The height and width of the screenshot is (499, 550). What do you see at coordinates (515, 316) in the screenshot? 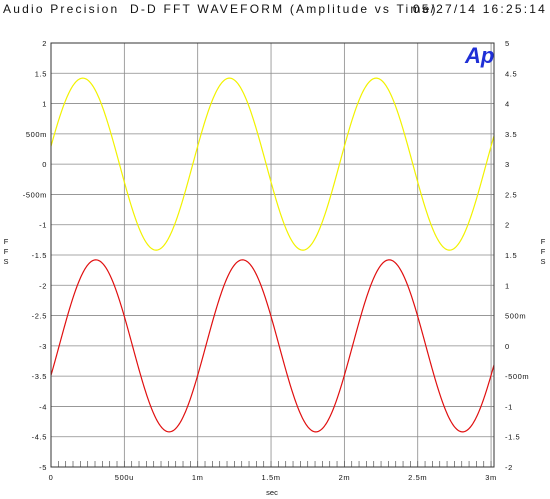
I see `right-tick-label: 500m` at bounding box center [515, 316].